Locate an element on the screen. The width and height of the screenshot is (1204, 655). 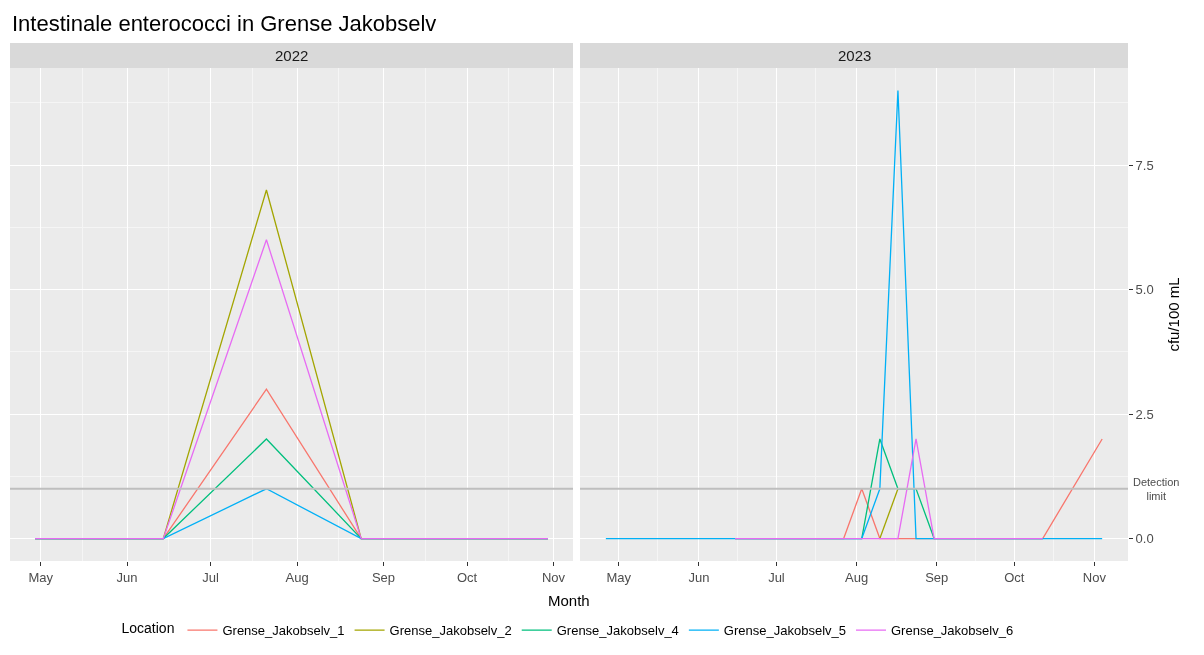
y-tick-label: 2.5 is located at coordinates (1144, 414).